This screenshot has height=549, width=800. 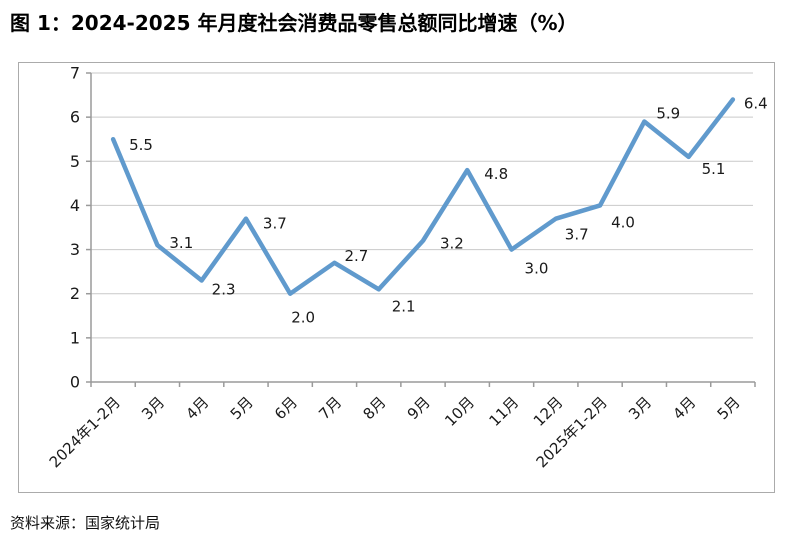 What do you see at coordinates (668, 114) in the screenshot?
I see `data-label: 5.9` at bounding box center [668, 114].